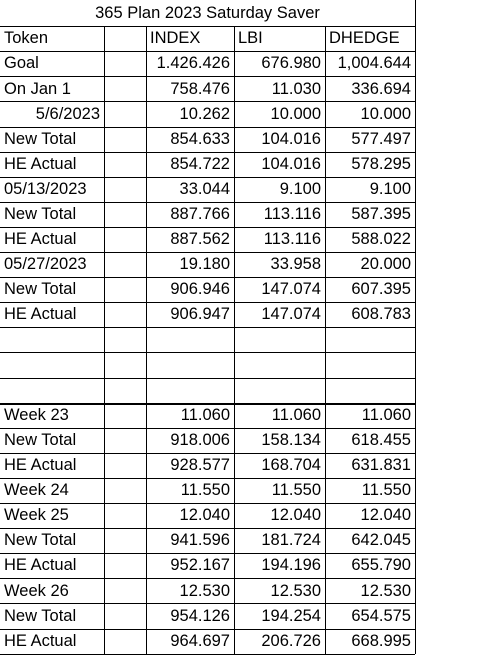 This screenshot has width=480, height=655. Describe the element at coordinates (200, 289) in the screenshot. I see `value-cell: 906.946` at that location.